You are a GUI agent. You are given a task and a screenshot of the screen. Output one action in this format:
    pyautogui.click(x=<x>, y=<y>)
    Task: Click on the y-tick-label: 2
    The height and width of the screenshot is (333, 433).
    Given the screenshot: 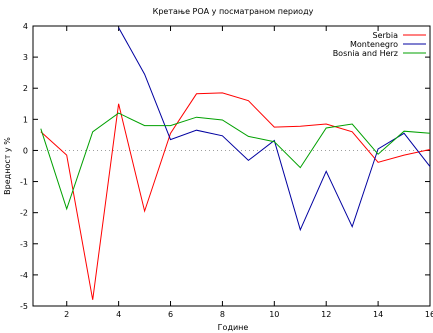 What is the action you would take?
    pyautogui.click(x=25, y=88)
    